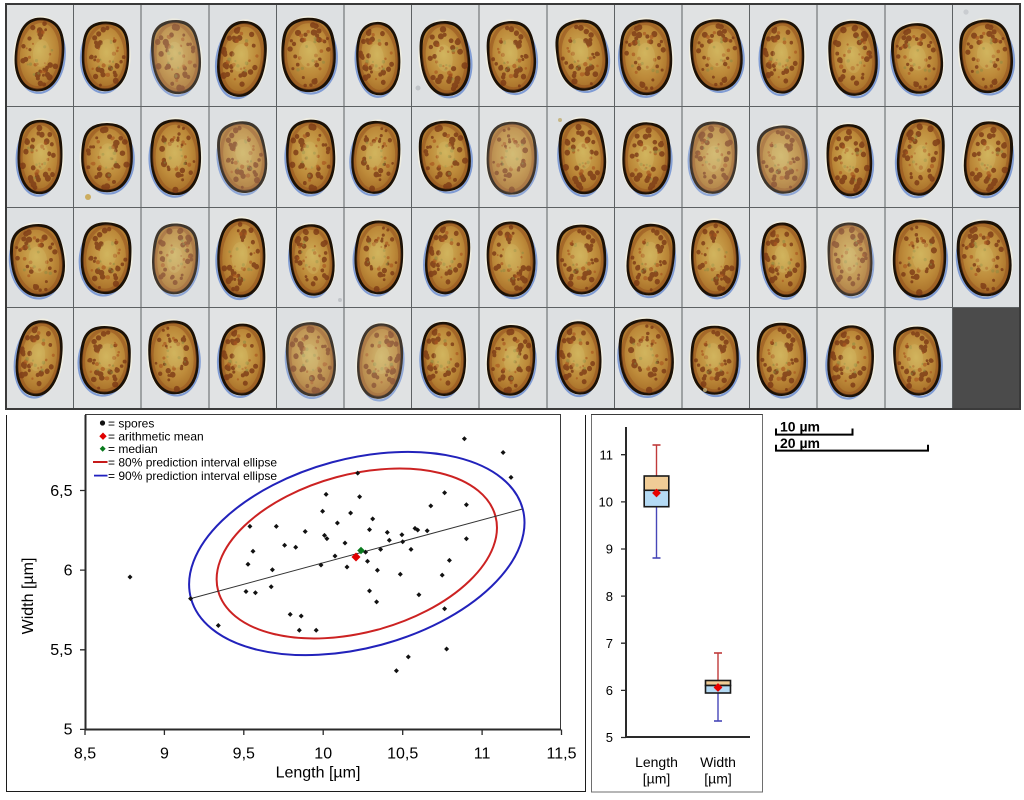 This screenshot has height=800, width=1024. Describe the element at coordinates (244, 754) in the screenshot. I see `svg-text: 9,5` at that location.